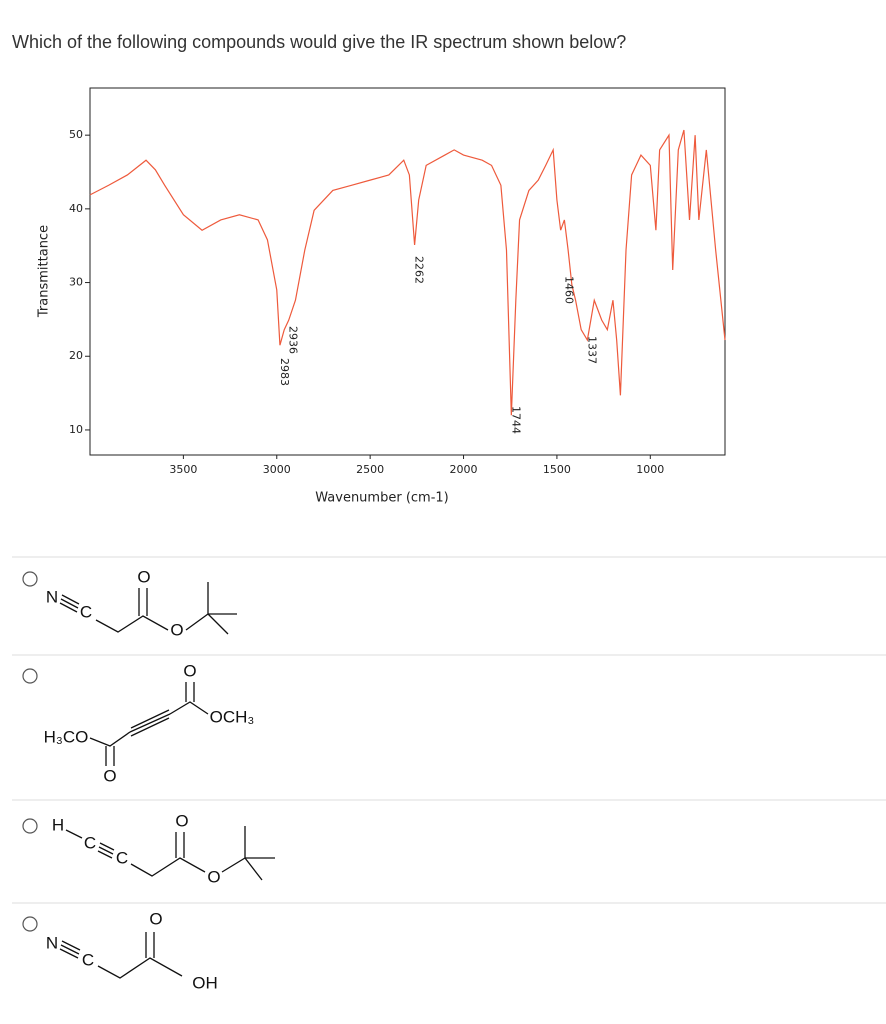 The height and width of the screenshot is (1024, 886). Describe the element at coordinates (277, 469) in the screenshot. I see `x-tick-label: 3000` at that location.